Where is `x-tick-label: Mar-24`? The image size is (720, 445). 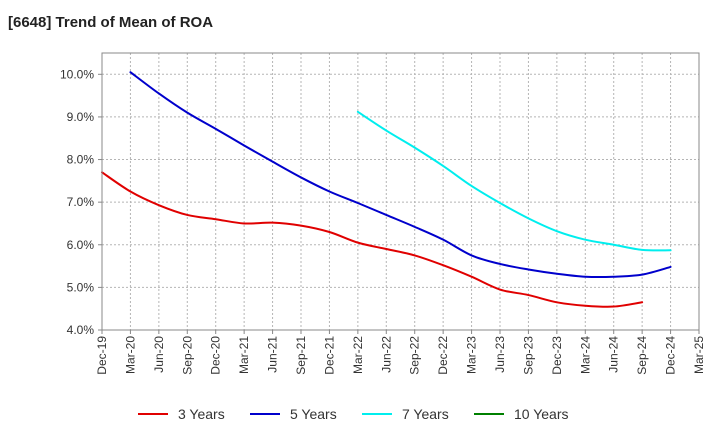
x-tick-label: Mar-24 is located at coordinates (585, 355).